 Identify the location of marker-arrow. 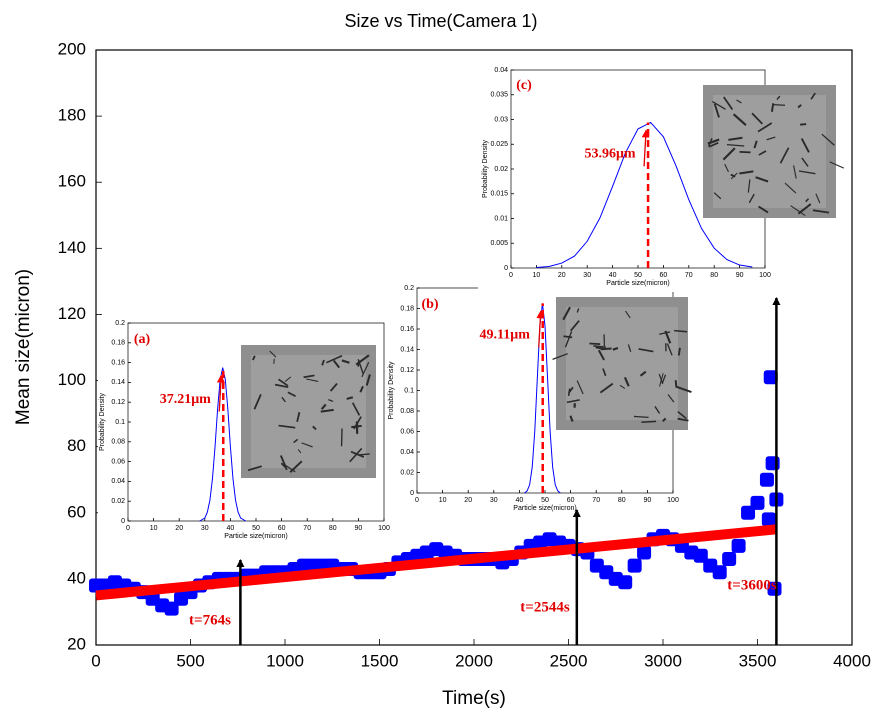
(645, 148).